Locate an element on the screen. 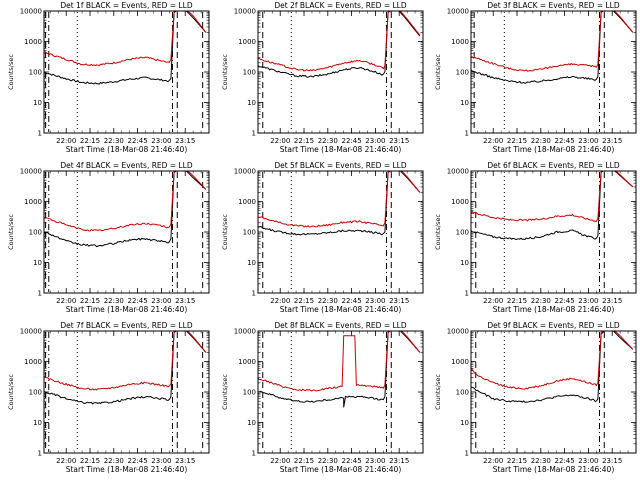  chart-title: Det 5f BLACK = Events, RED = LLD is located at coordinates (340, 165).